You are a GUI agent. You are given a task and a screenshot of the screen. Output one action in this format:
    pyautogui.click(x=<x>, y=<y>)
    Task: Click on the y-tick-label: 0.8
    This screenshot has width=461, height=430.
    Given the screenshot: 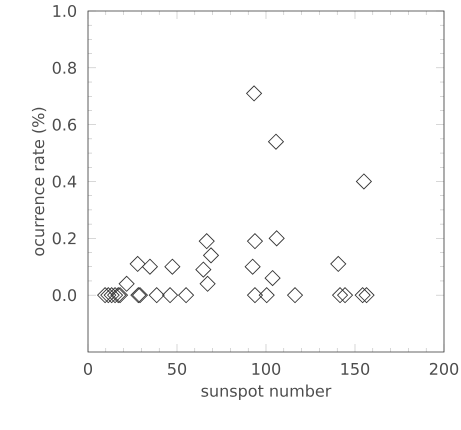 What is the action you would take?
    pyautogui.click(x=64, y=68)
    